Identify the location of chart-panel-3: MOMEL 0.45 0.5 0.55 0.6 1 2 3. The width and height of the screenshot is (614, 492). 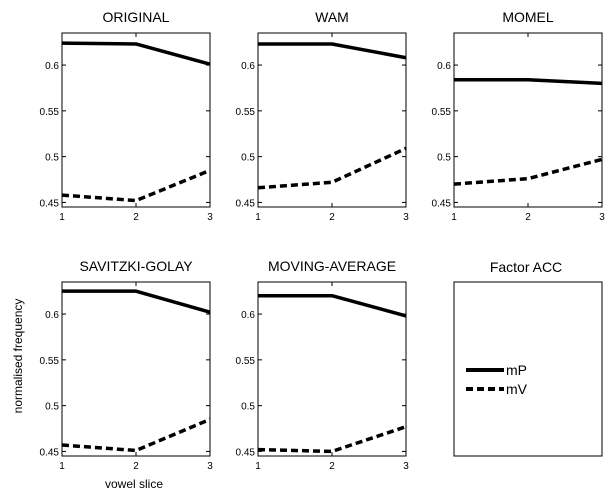
(519, 116).